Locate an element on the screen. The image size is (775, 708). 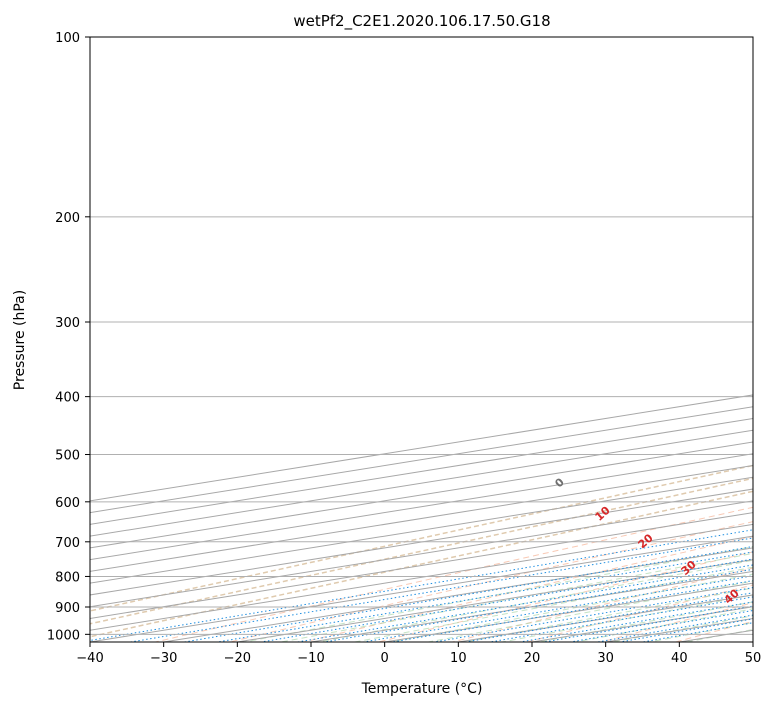
x-tick-label: −10 is located at coordinates (310, 658).